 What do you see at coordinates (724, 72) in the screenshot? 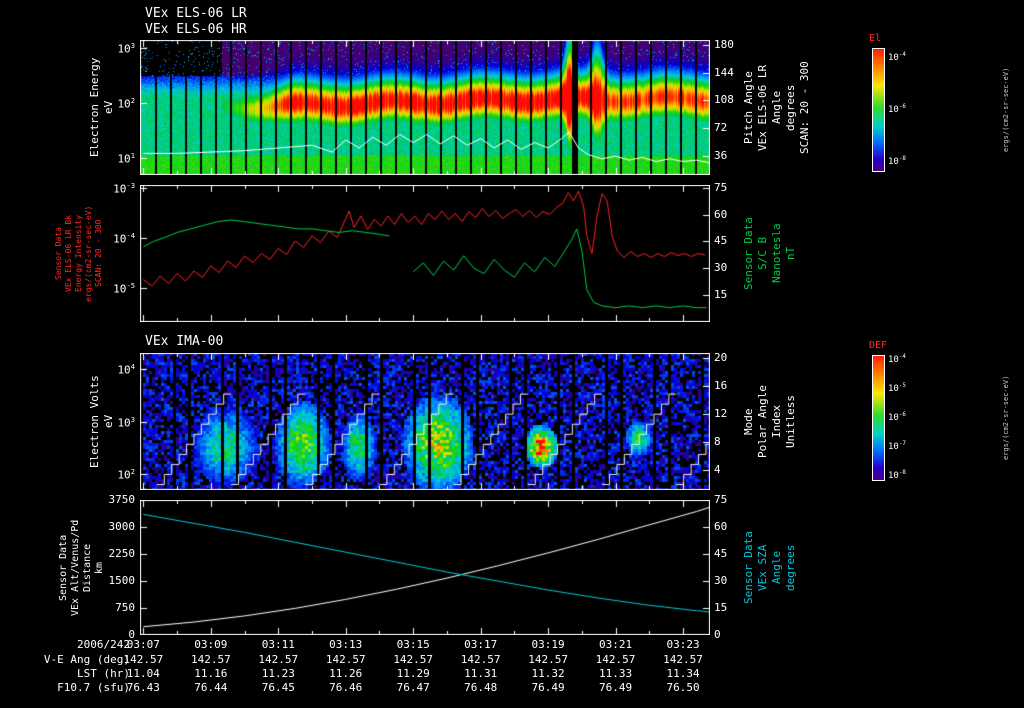
I see `right-tick-label: 144` at bounding box center [724, 72].